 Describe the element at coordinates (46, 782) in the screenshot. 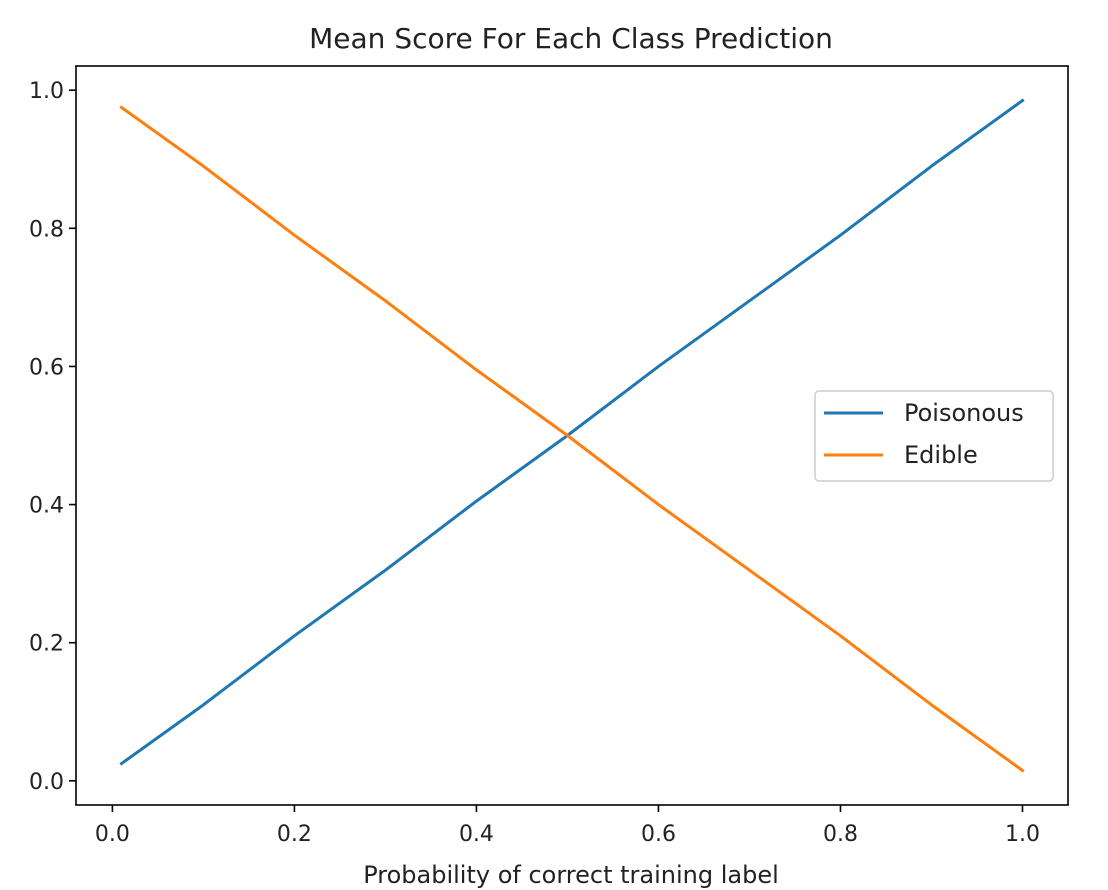

I see `y-tick-label: 0.0` at that location.